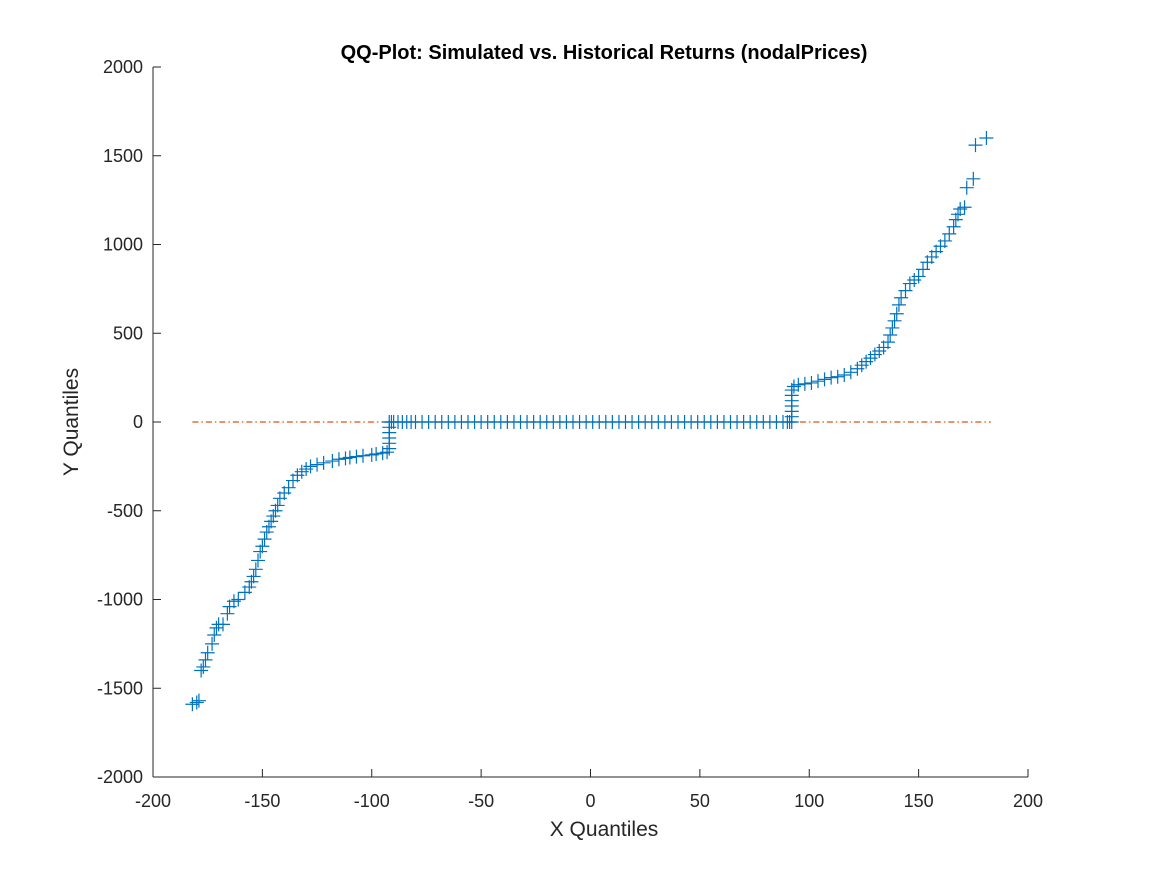  What do you see at coordinates (590, 801) in the screenshot?
I see `x-tick-label: 0` at bounding box center [590, 801].